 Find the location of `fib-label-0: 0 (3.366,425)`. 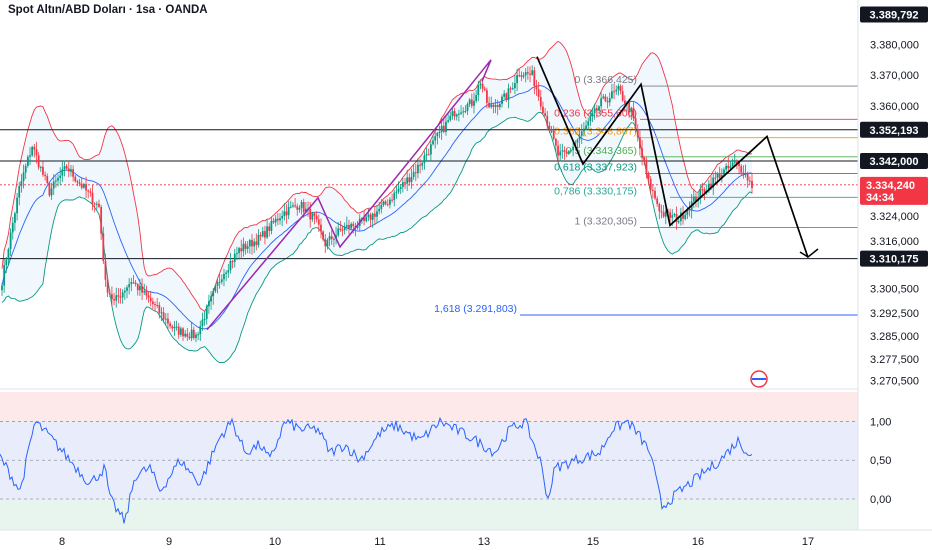

fib-label-0: 0 (3.366,425) is located at coordinates (606, 80).